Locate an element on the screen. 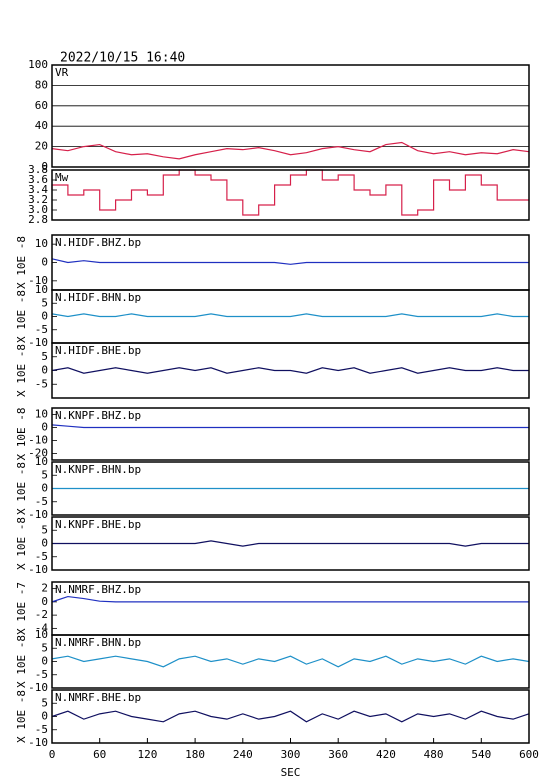  y-tick-label: -4 is located at coordinates (42, 627).